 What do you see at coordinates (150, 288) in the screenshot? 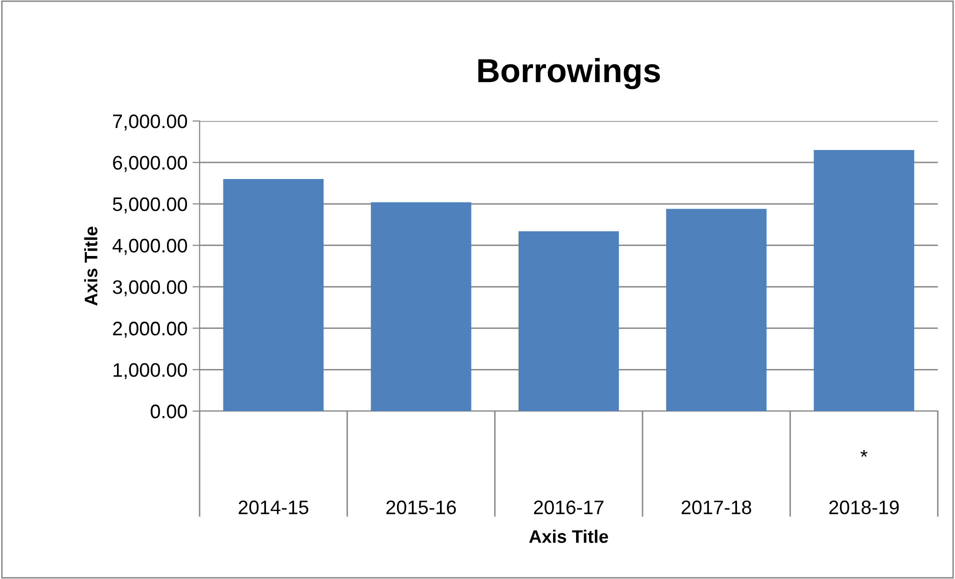
I see `y-tick-label: 3,000.00` at bounding box center [150, 288].